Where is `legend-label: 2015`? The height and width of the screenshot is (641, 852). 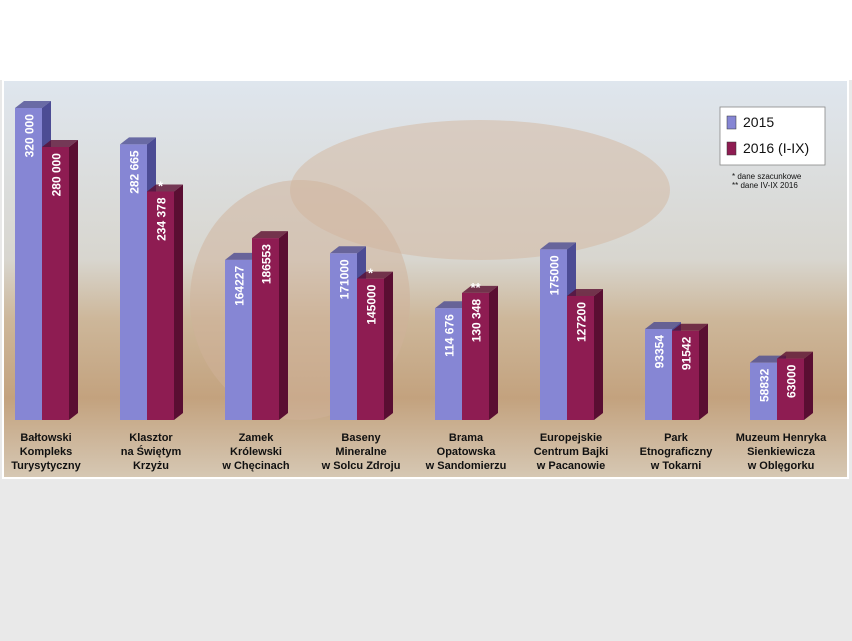 legend-label: 2015 is located at coordinates (758, 122).